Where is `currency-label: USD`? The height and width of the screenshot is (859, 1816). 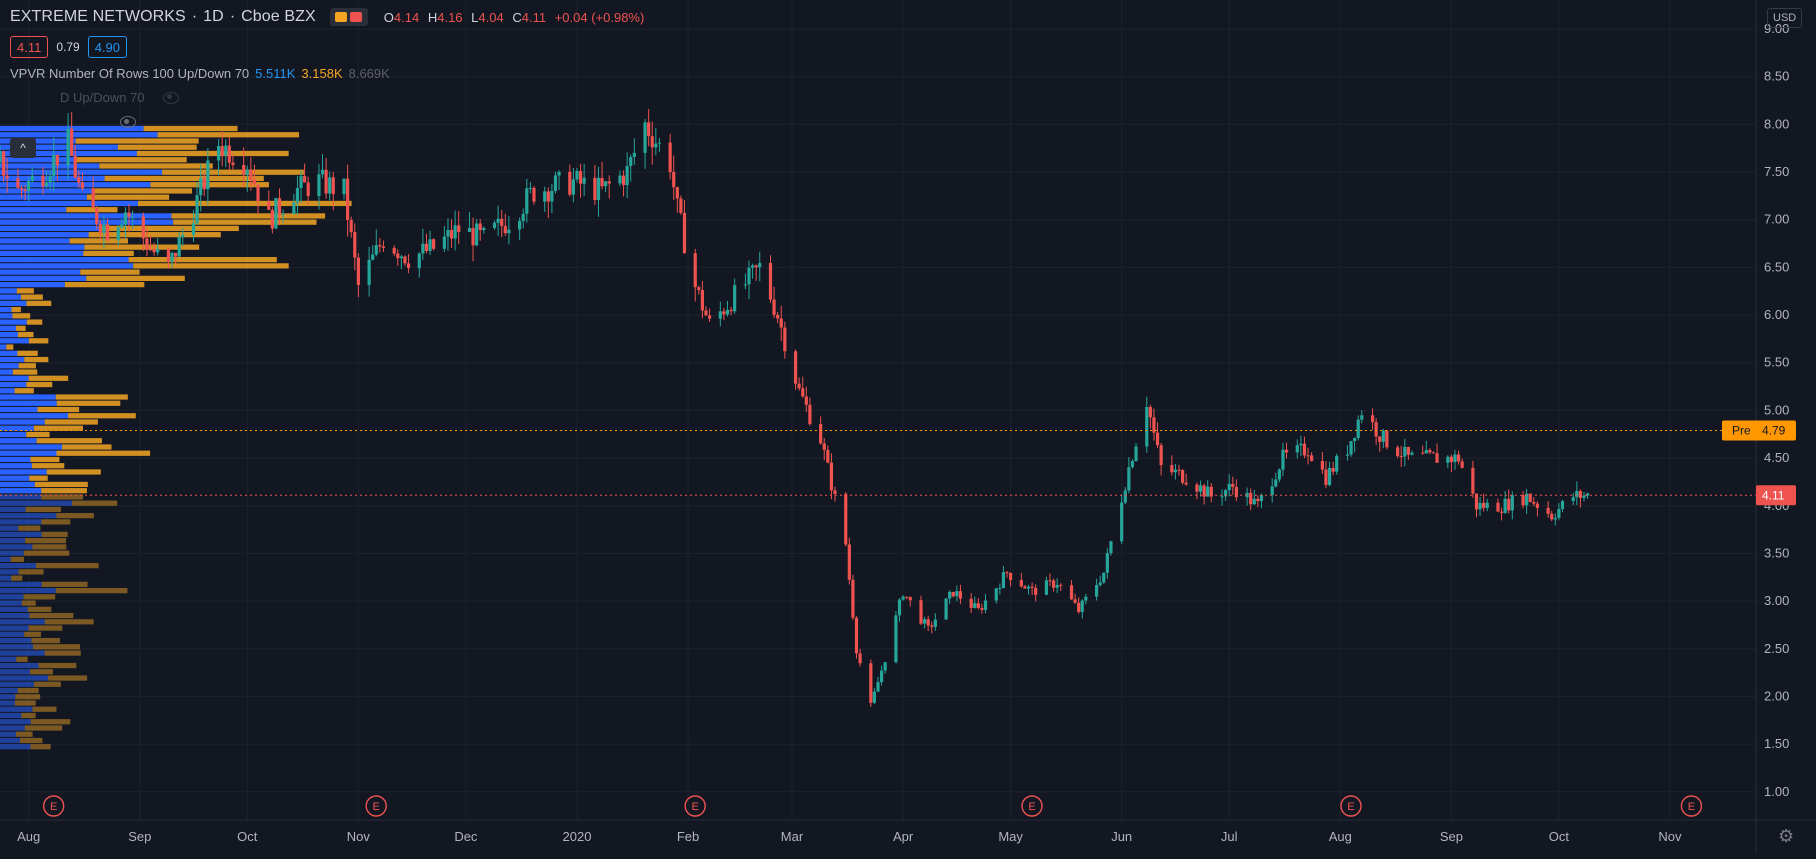
currency-label: USD is located at coordinates (1785, 18).